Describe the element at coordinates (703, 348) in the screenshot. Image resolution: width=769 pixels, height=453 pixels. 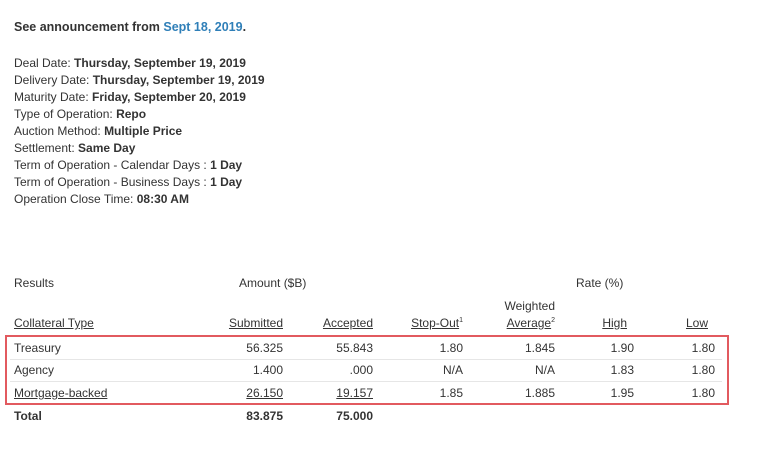
I see `row-treasury-low: 1.80` at that location.